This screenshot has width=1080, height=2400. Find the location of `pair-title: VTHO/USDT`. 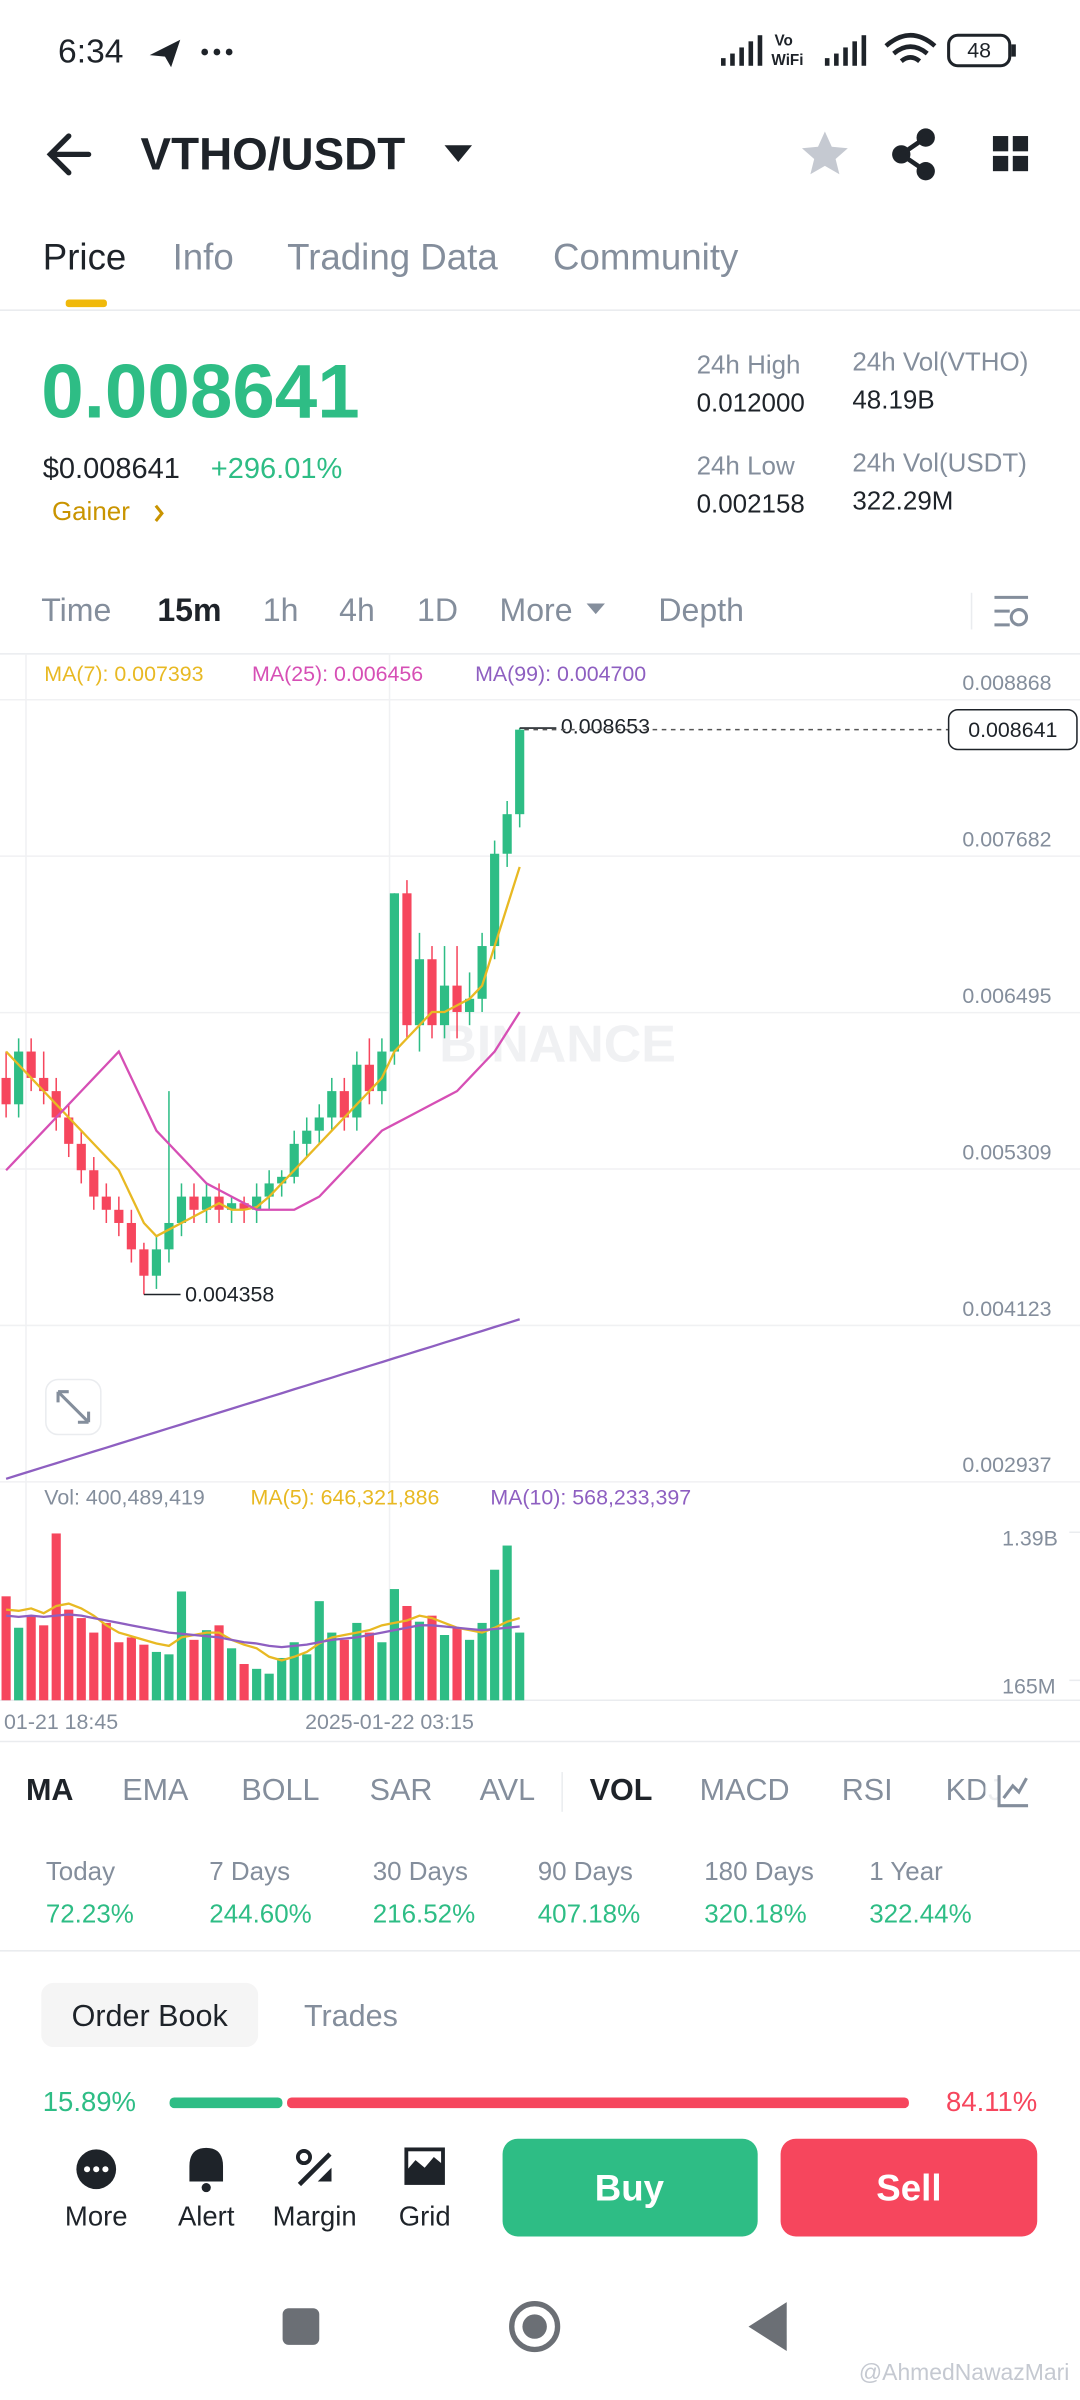

pair-title: VTHO/USDT is located at coordinates (273, 154).